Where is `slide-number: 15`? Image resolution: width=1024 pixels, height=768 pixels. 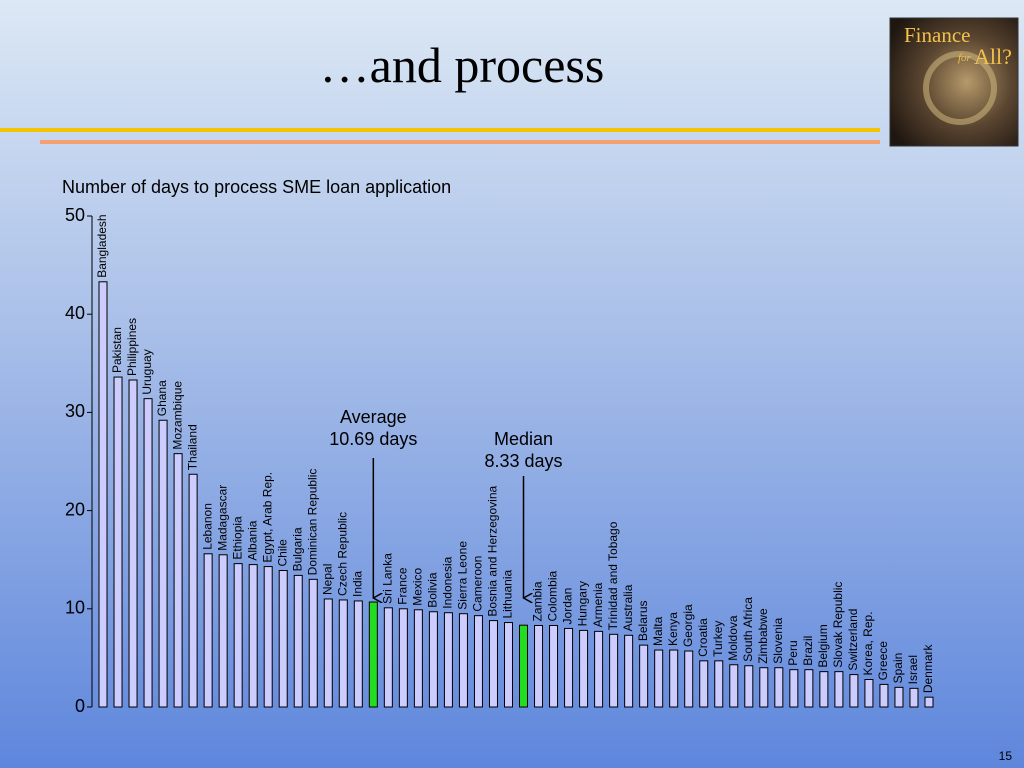 slide-number: 15 is located at coordinates (1006, 756).